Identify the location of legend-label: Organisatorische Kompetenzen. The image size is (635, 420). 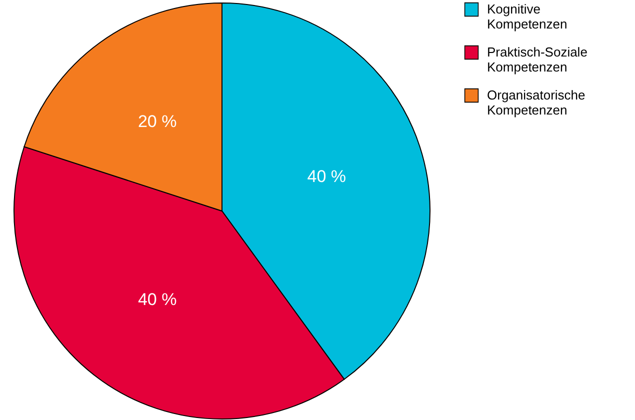
(536, 103).